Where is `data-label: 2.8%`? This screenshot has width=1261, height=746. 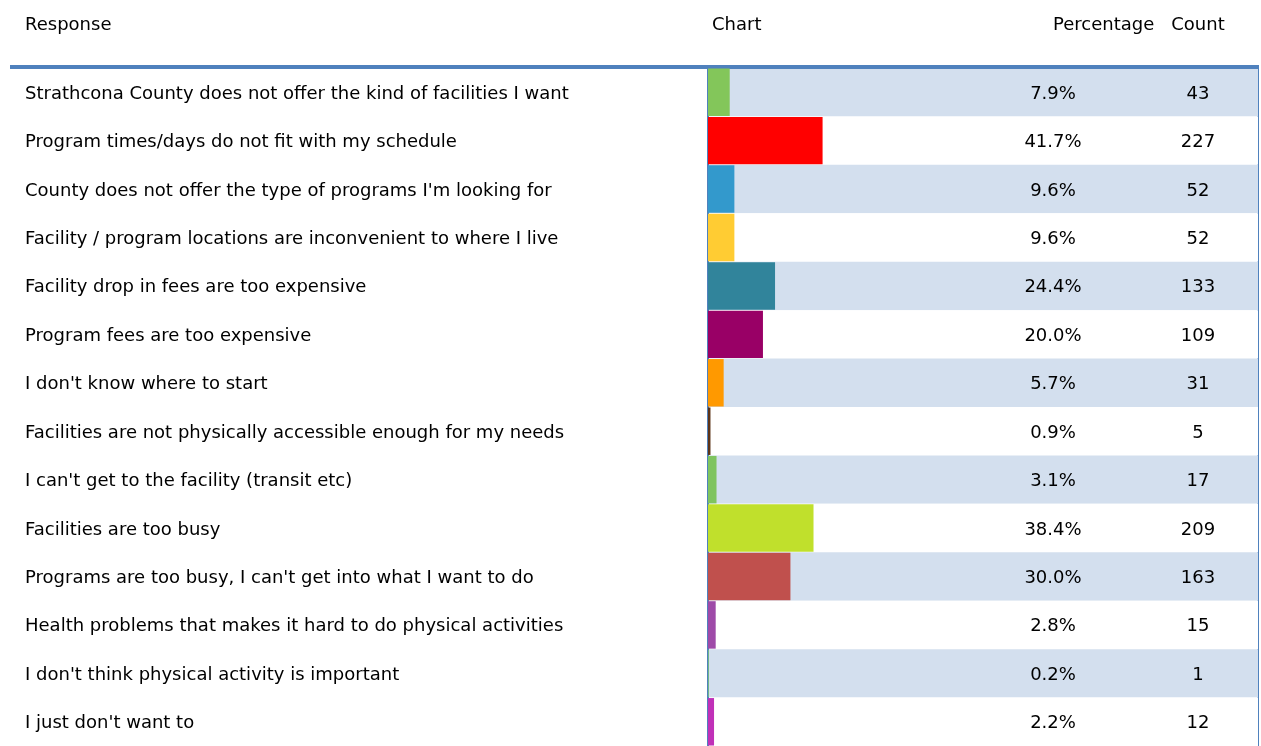 data-label: 2.8% is located at coordinates (1053, 625).